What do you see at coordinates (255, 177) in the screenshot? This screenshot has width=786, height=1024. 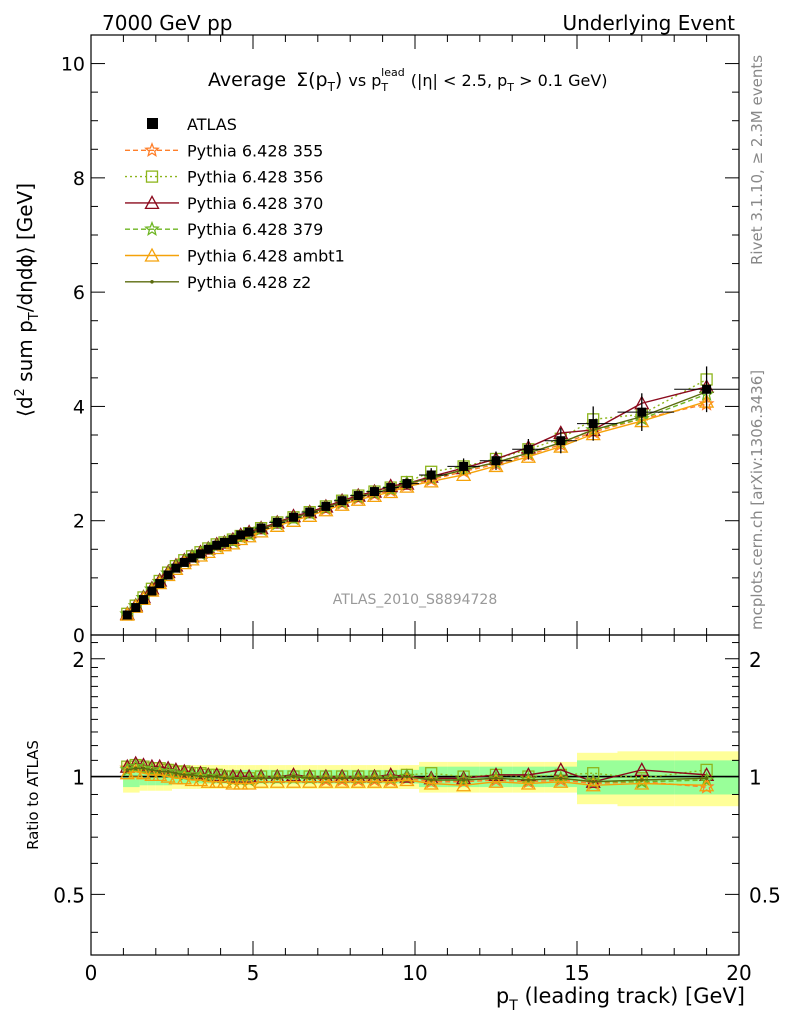 I see `legend-label-1: Pythia 6.428 356` at bounding box center [255, 177].